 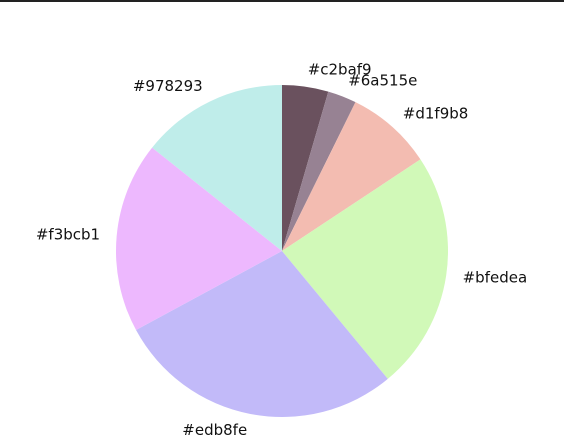 What do you see at coordinates (282, 1) in the screenshot?
I see `top-border` at bounding box center [282, 1].